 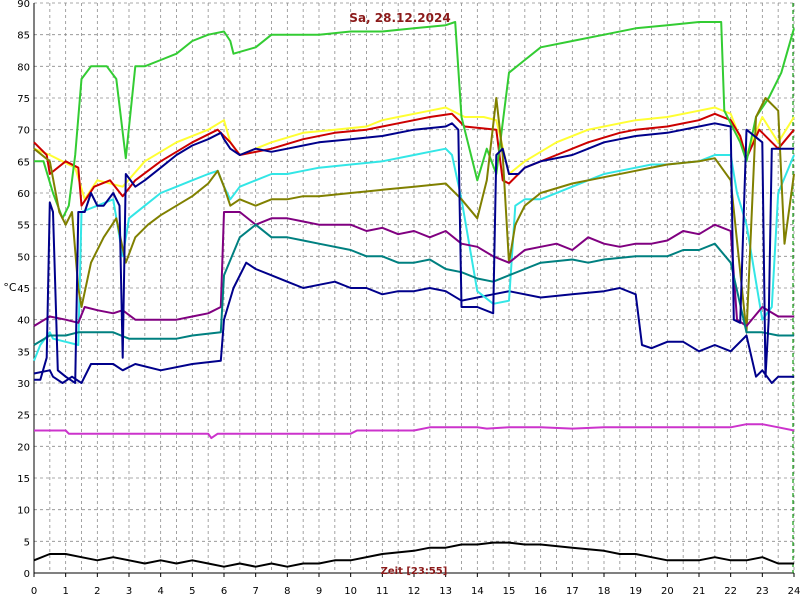 I want to click on y-axis-label: °C, so click(x=10, y=287).